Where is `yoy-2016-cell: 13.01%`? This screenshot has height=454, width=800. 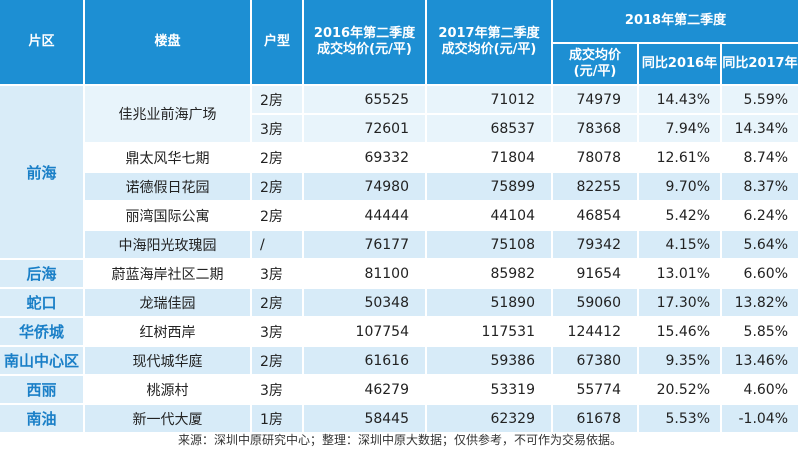
yoy-2016-cell: 13.01% is located at coordinates (680, 274).